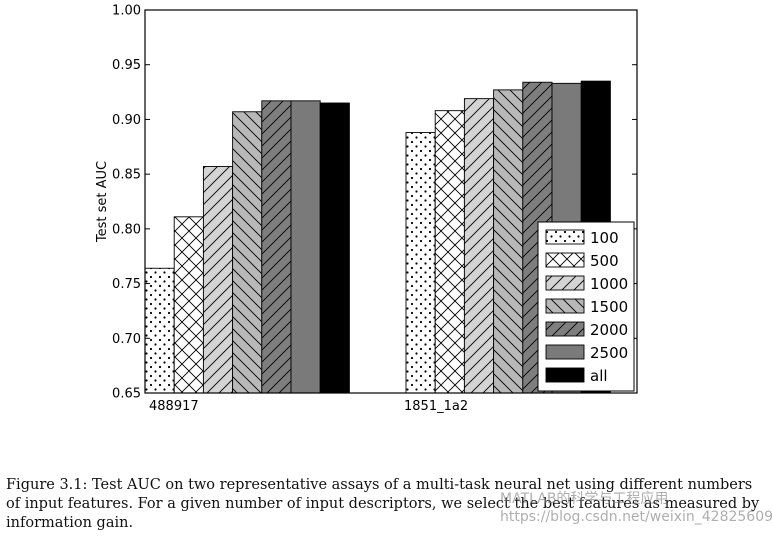 The height and width of the screenshot is (541, 773). What do you see at coordinates (609, 353) in the screenshot?
I see `legend-label: 2500` at bounding box center [609, 353].